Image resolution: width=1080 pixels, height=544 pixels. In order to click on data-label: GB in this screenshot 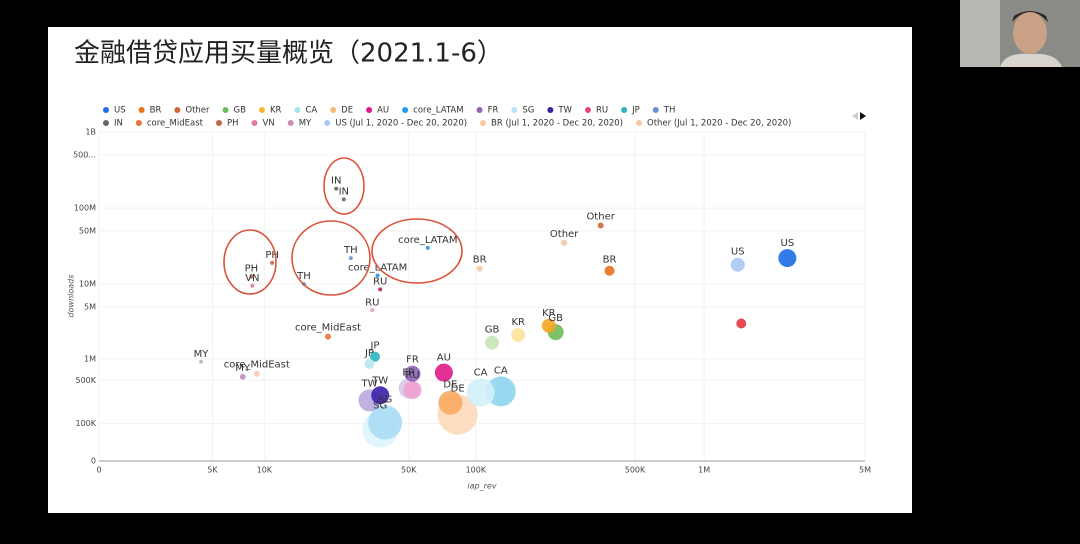, I will do `click(555, 318)`.